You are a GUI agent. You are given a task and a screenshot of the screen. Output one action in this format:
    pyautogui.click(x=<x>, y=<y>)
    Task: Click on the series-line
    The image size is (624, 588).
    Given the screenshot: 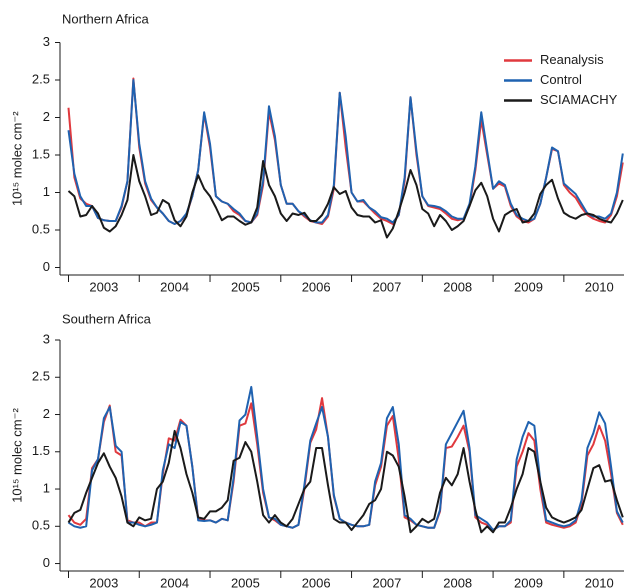 What is the action you would take?
    pyautogui.click(x=345, y=196)
    